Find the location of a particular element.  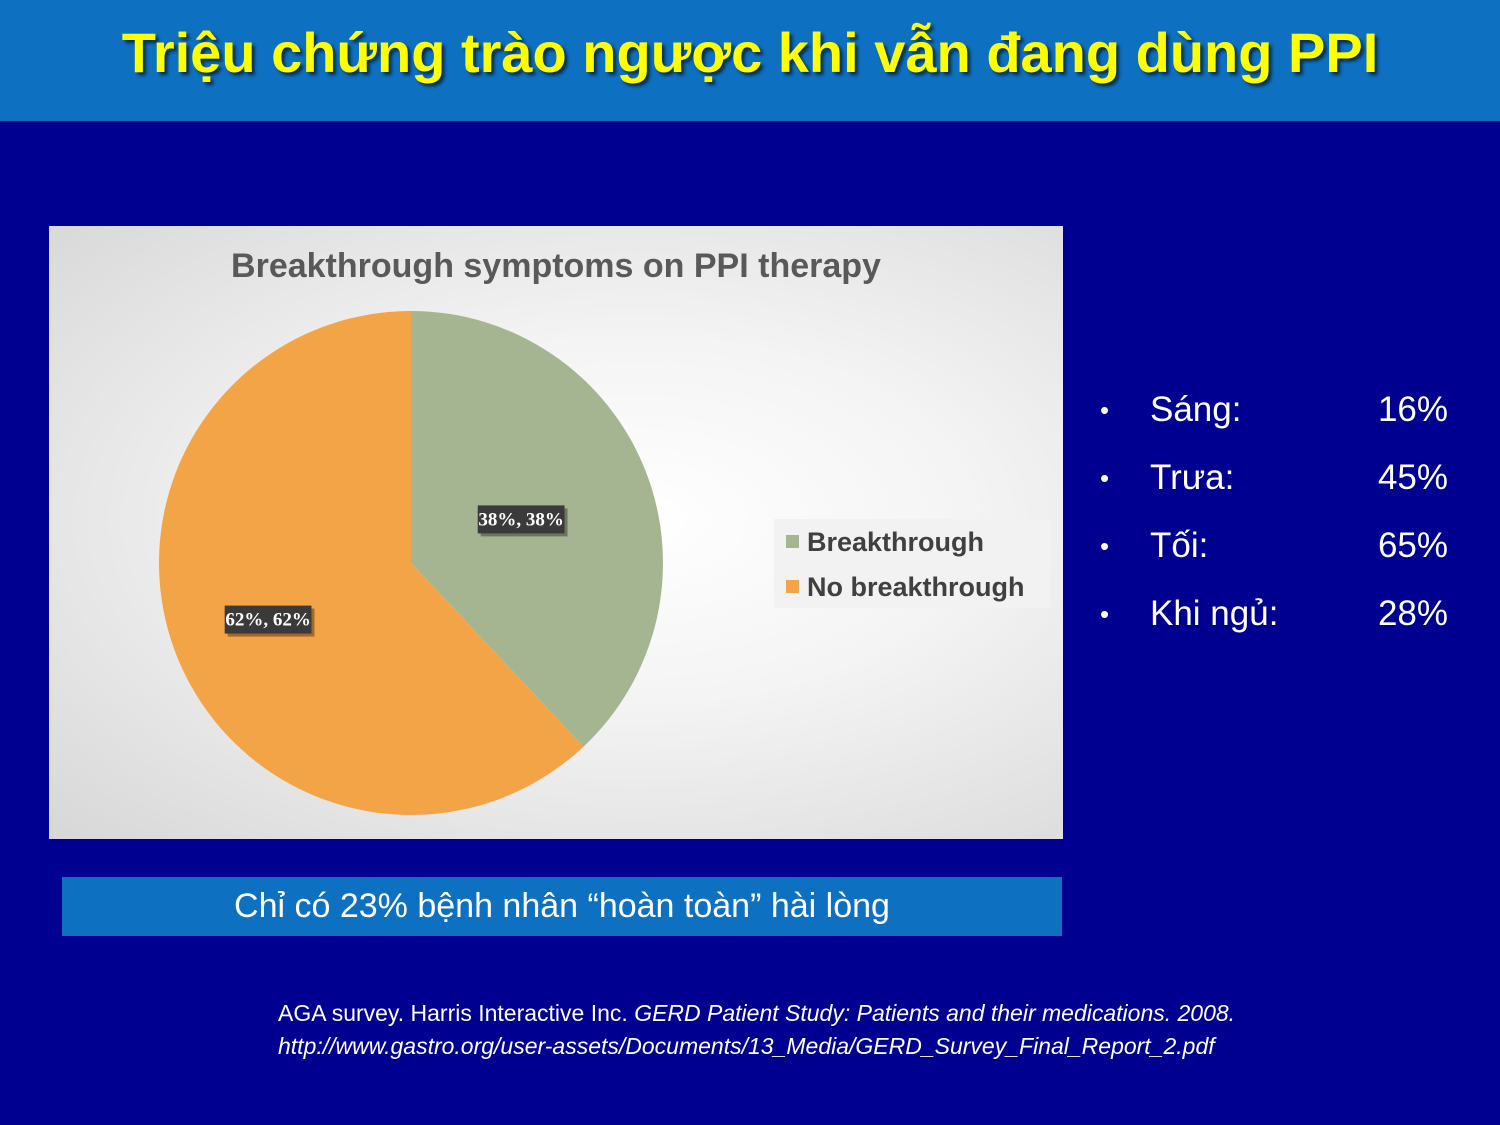

legend-label-breakthrough: Breakthrough is located at coordinates (895, 542).